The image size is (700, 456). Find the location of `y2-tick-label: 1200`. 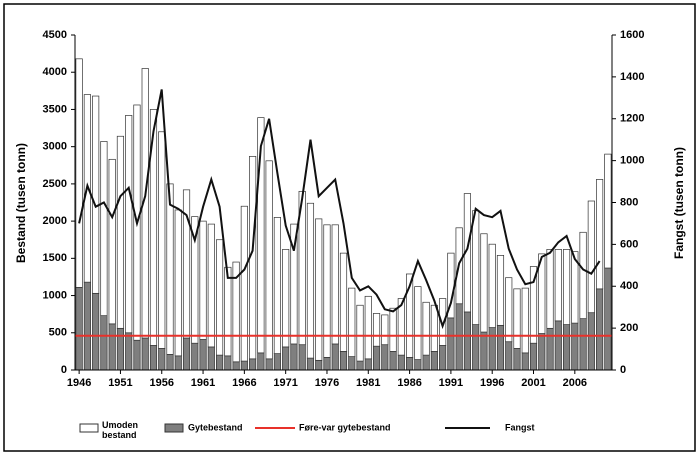

y2-tick-label: 1200 is located at coordinates (632, 119).